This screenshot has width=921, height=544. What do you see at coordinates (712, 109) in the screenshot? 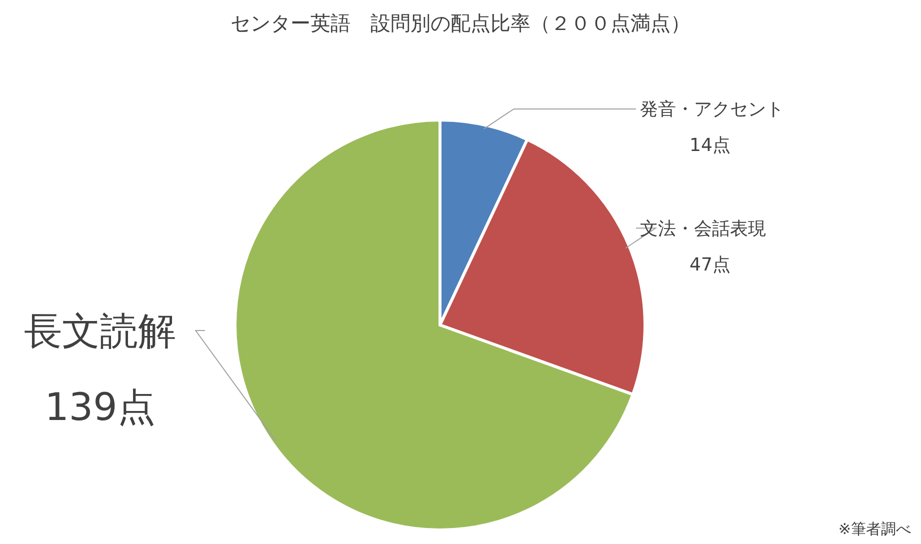
I see `data-label: 発音・アクセント` at bounding box center [712, 109].